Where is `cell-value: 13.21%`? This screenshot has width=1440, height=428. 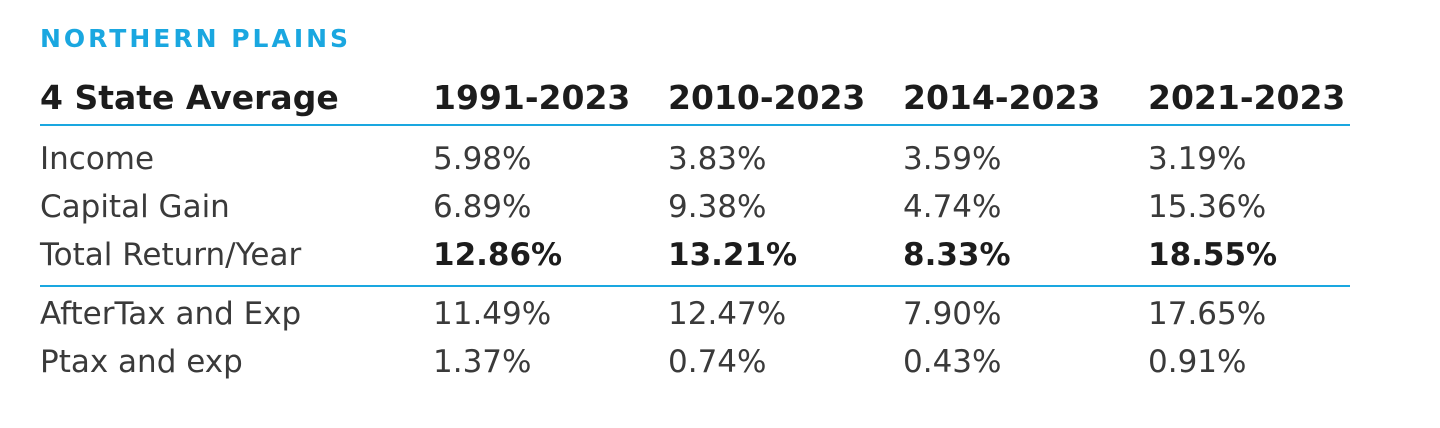 cell-value: 13.21% is located at coordinates (733, 255).